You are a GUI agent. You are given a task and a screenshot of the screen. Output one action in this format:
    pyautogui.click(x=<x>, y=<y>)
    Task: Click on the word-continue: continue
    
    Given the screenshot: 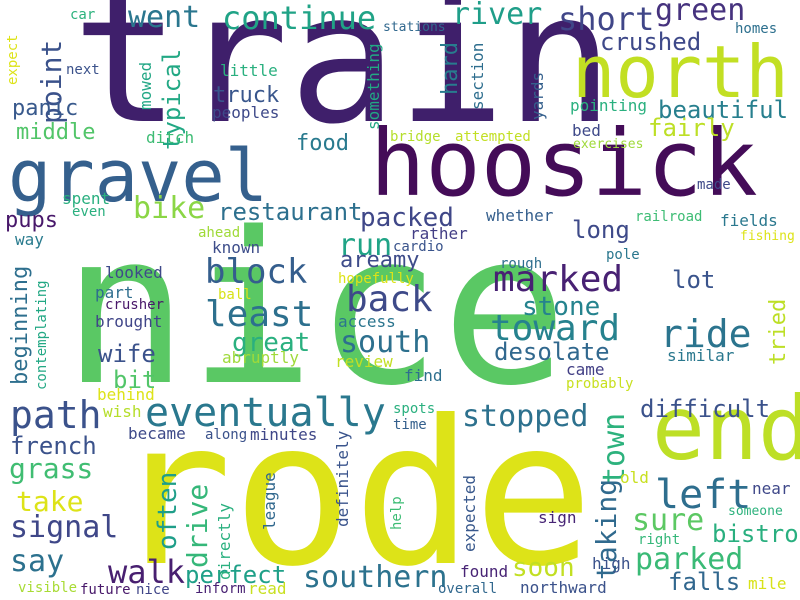 What is the action you would take?
    pyautogui.click(x=299, y=18)
    